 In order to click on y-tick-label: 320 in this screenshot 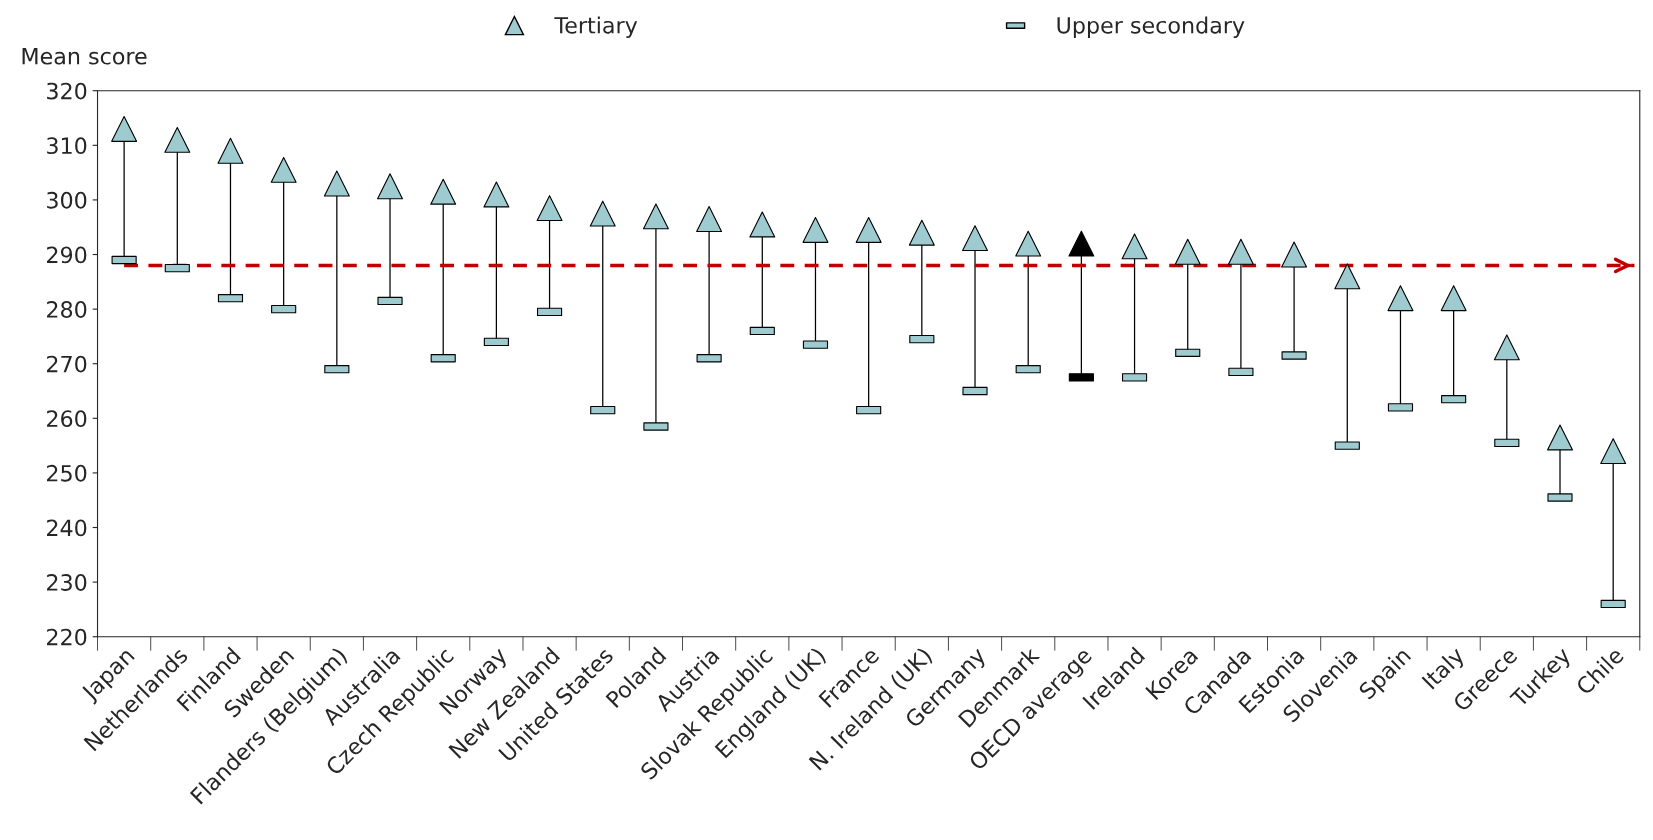, I will do `click(67, 91)`.